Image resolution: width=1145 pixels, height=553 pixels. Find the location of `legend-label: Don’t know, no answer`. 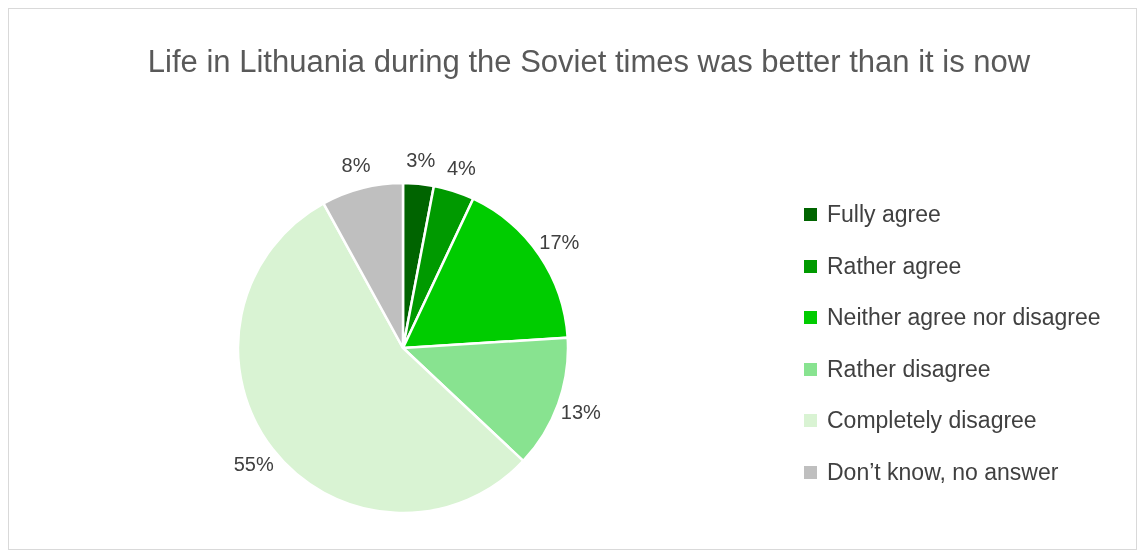

legend-label: Don’t know, no answer is located at coordinates (943, 472).